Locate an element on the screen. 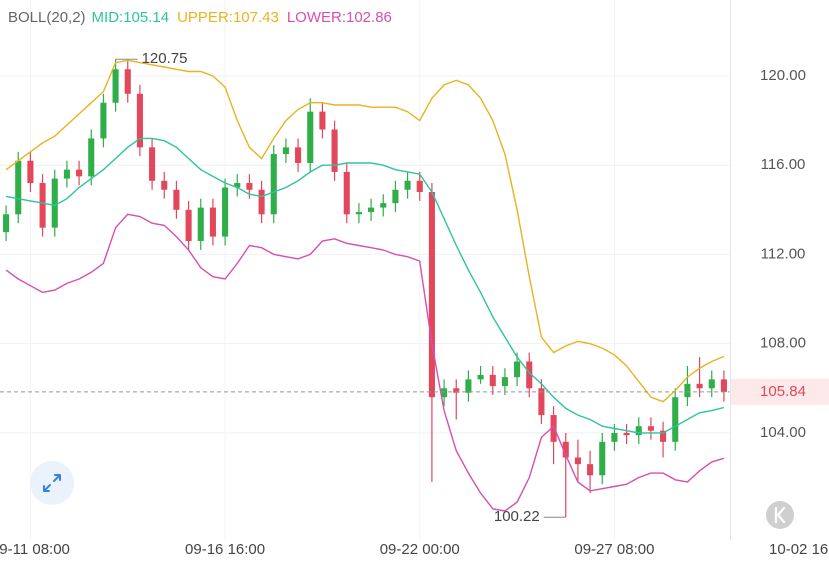 This screenshot has width=829, height=562. y-tick-label: 112.00 is located at coordinates (783, 253).